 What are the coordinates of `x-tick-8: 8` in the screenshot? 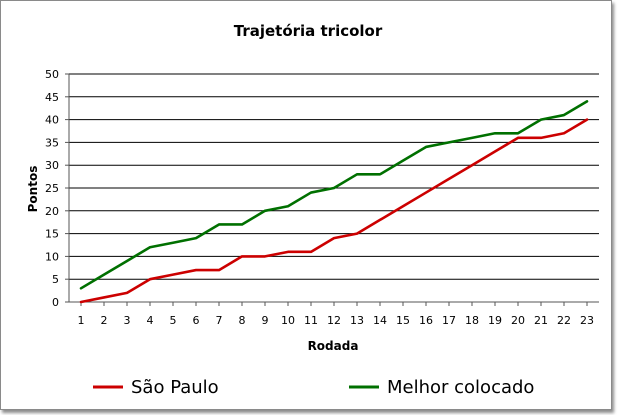 It's located at (242, 320).